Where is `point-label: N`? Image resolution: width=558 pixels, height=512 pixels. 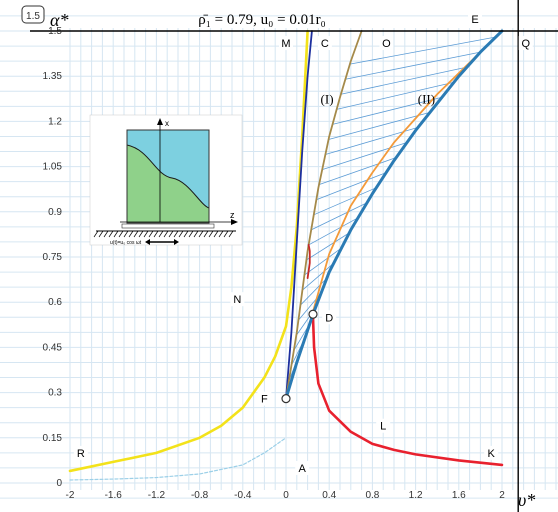
point-label: N is located at coordinates (237, 300).